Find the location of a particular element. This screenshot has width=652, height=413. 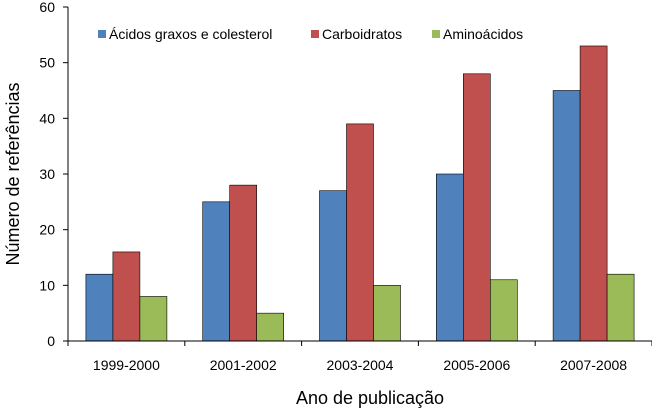

y-tick-label: 10 is located at coordinates (47, 285).